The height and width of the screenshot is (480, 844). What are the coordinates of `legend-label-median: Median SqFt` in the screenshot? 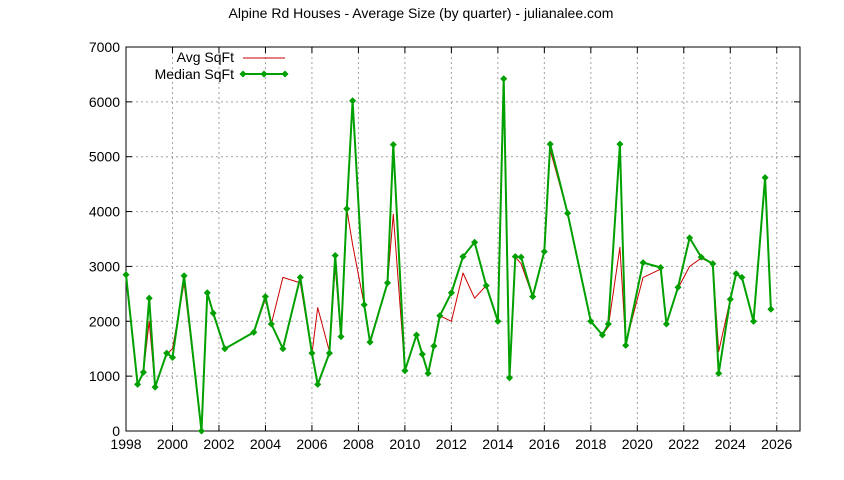 It's located at (194, 74).